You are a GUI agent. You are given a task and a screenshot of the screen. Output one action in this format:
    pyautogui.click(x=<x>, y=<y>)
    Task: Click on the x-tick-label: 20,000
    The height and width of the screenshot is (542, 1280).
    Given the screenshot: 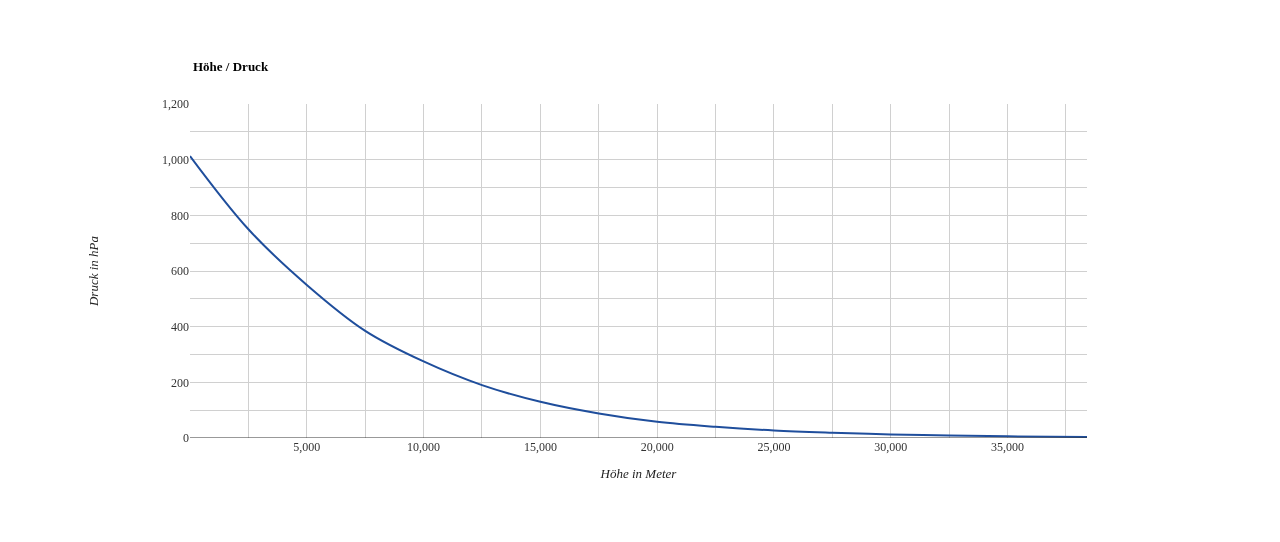 What is the action you would take?
    pyautogui.click(x=657, y=447)
    